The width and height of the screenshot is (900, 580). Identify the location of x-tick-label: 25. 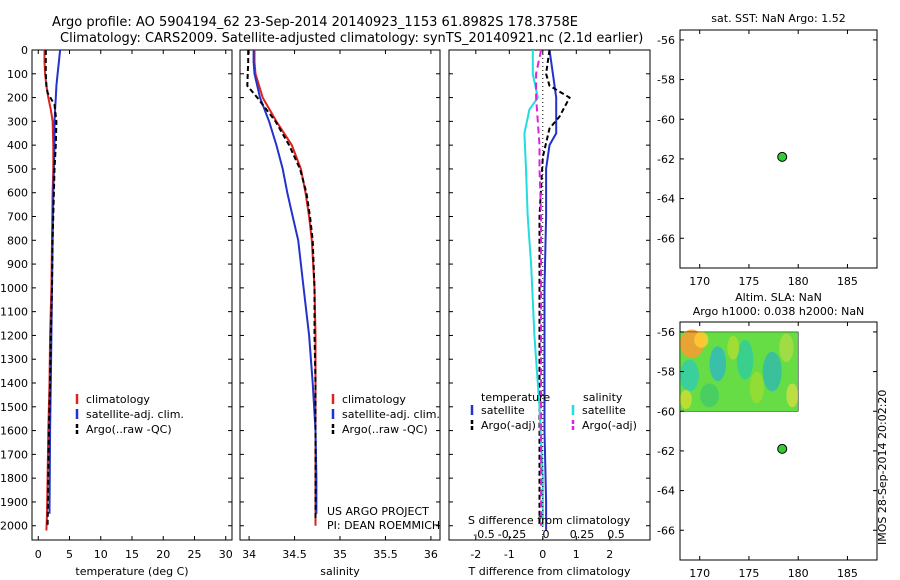
(195, 554).